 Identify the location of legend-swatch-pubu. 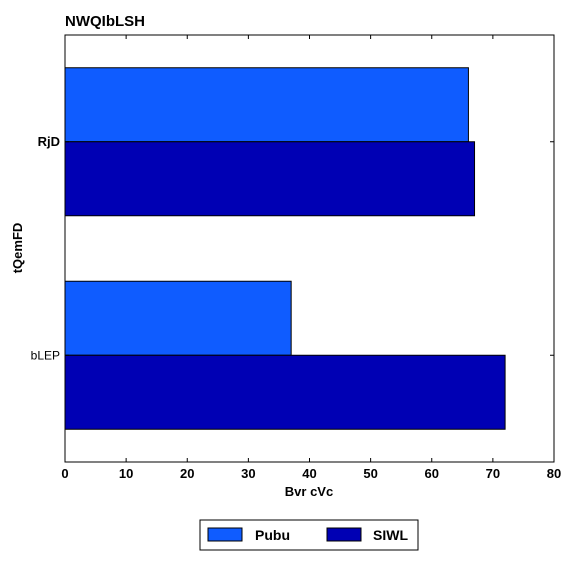
(225, 534).